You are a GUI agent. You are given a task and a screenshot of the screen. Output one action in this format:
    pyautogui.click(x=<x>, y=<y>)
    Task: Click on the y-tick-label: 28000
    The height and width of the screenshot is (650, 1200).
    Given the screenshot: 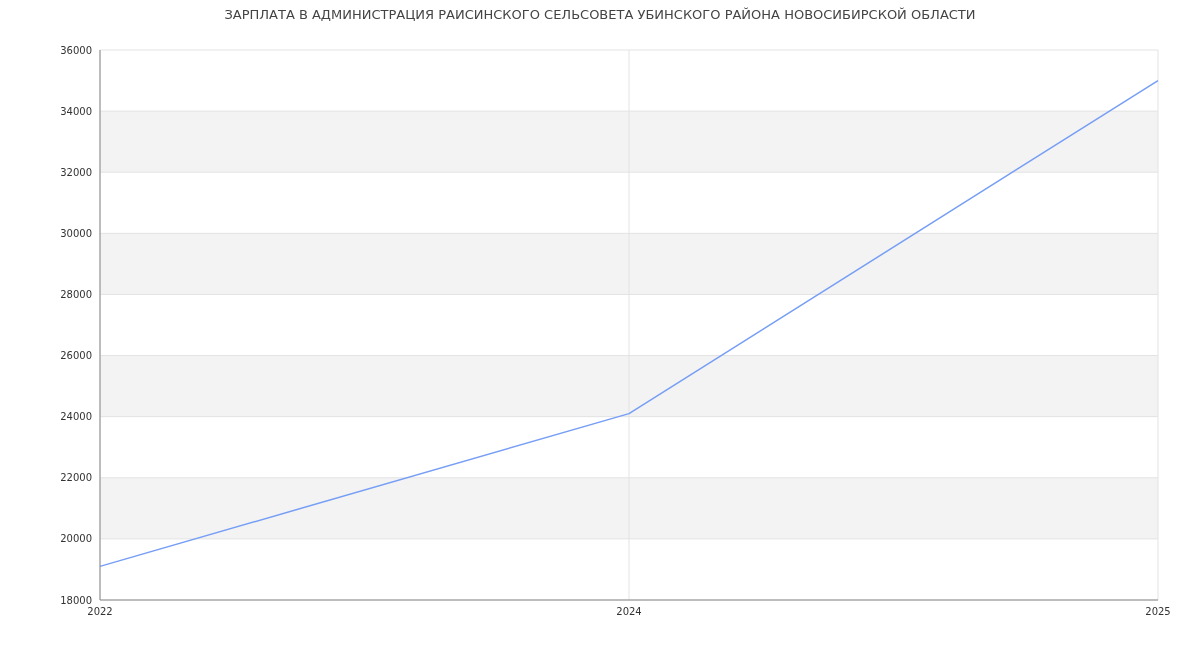 What is the action you would take?
    pyautogui.click(x=76, y=294)
    